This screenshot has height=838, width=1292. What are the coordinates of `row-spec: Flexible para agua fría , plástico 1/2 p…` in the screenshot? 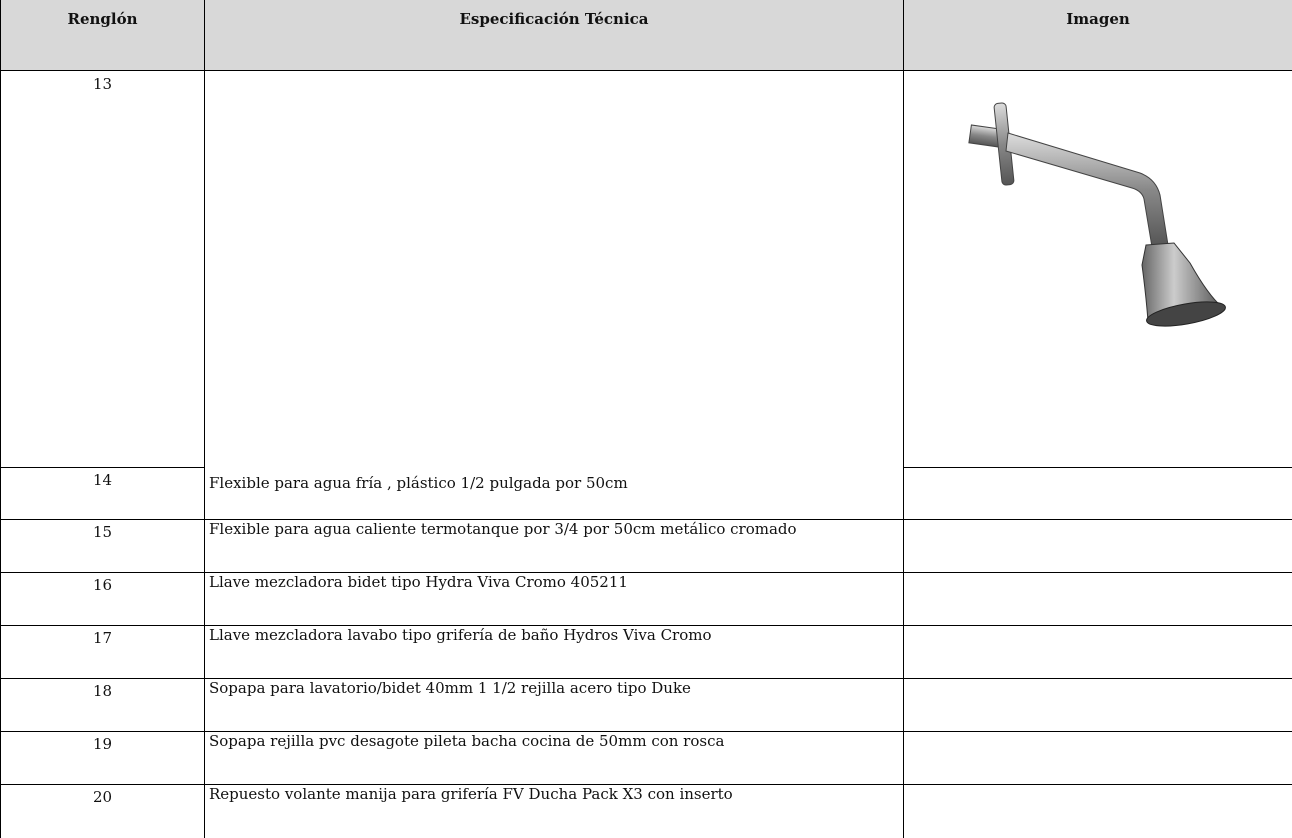 It's located at (418, 483).